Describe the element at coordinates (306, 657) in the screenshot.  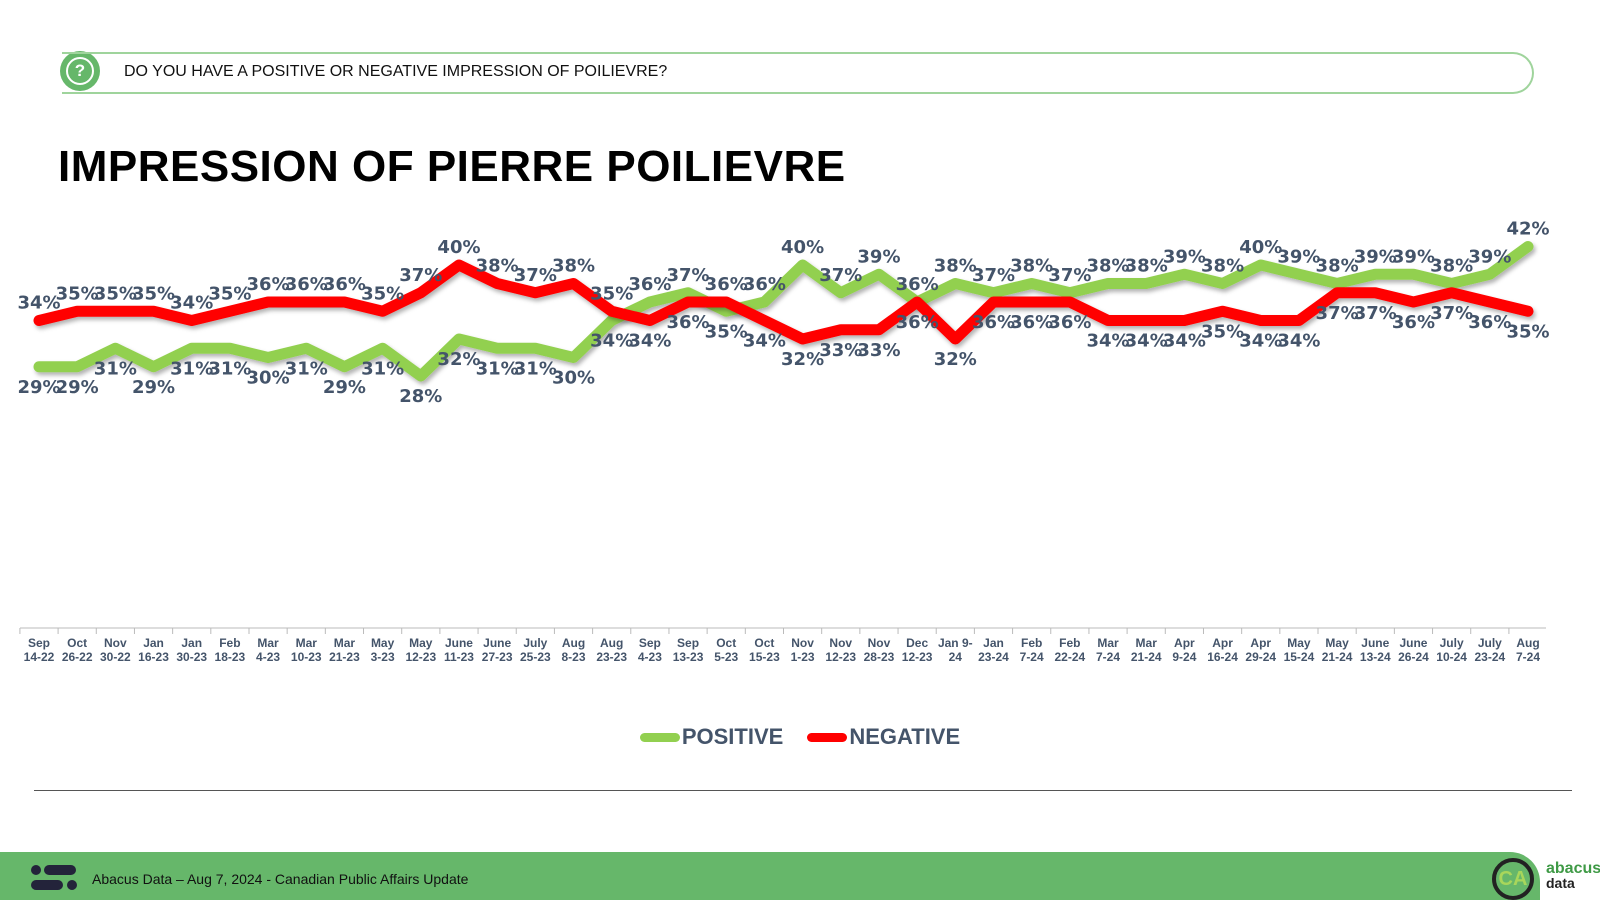
I see `x-tick-label: 10-23` at that location.